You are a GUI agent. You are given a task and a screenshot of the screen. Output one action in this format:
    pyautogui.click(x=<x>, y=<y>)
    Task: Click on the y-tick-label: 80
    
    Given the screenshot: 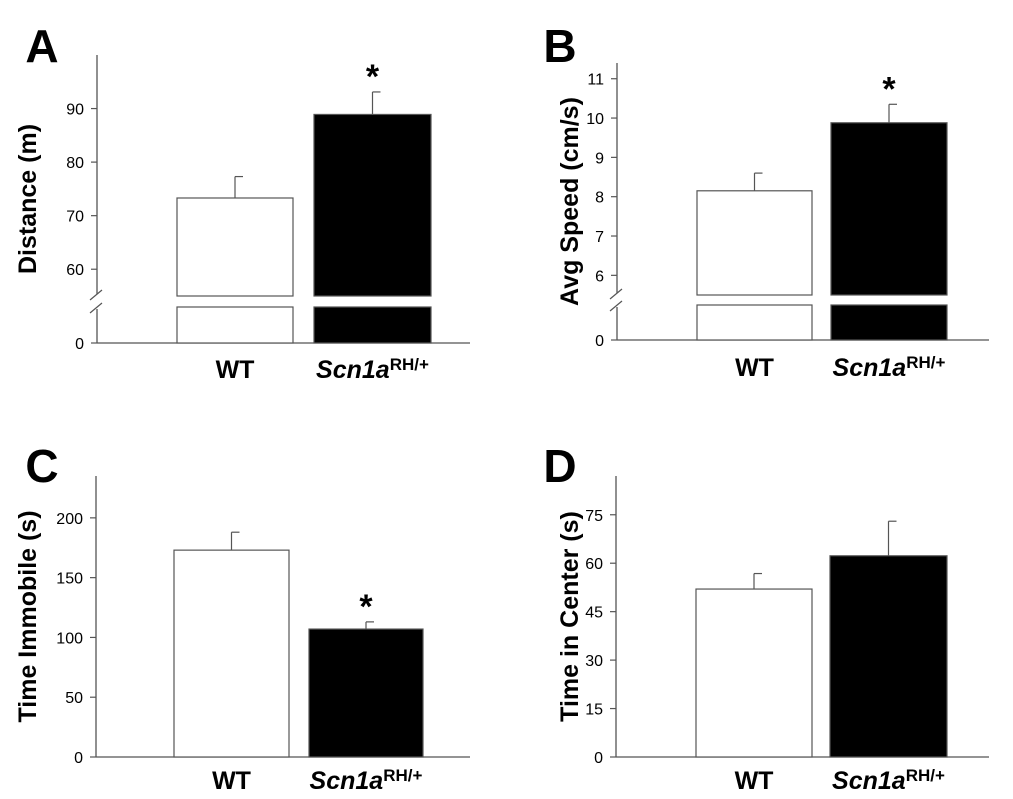 What is the action you would take?
    pyautogui.click(x=75, y=163)
    